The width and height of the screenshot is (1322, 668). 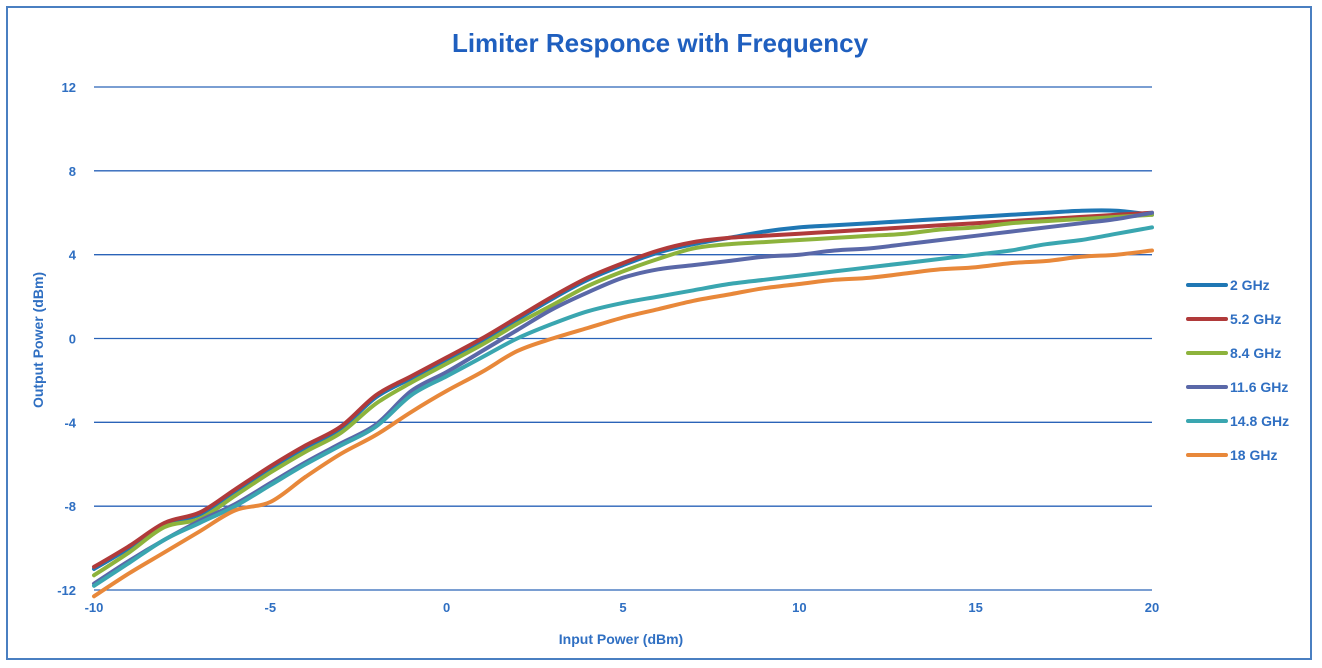 I want to click on legend-label: 5.2 GHz, so click(x=1255, y=319).